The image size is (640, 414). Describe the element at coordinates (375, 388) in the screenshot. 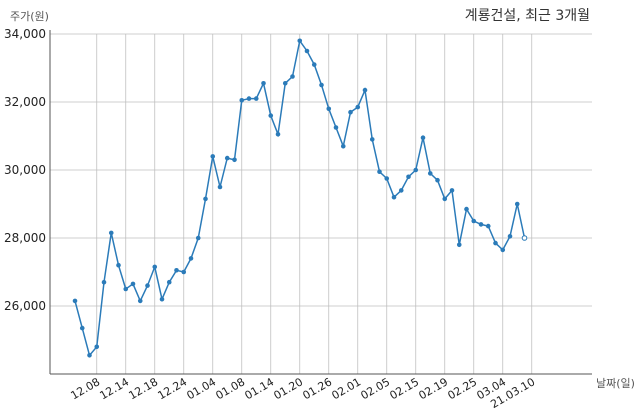

I see `x-tick-label: 02.05` at that location.